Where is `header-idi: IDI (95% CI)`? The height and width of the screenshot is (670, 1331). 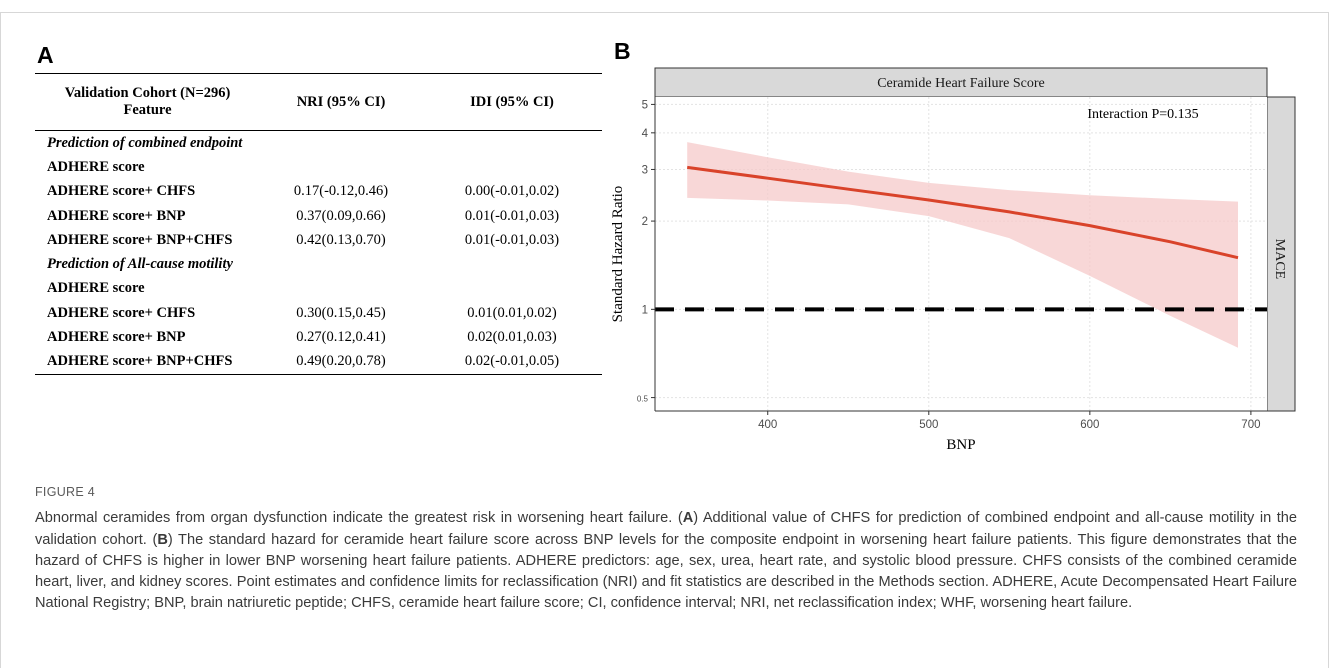 header-idi: IDI (95% CI) is located at coordinates (512, 101).